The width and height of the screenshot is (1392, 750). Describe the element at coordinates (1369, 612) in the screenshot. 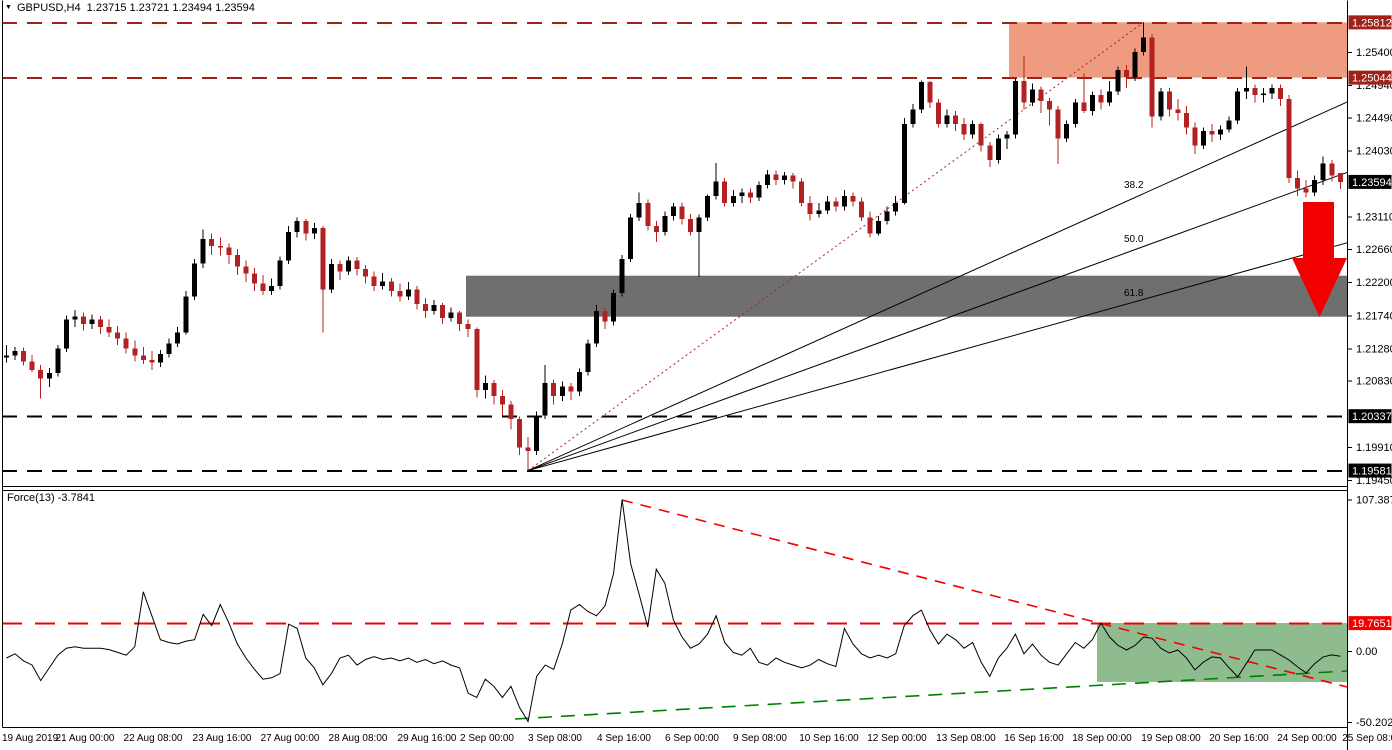

I see `indicator-axis: 107.3874 0.00 -50.202 19.7651` at that location.